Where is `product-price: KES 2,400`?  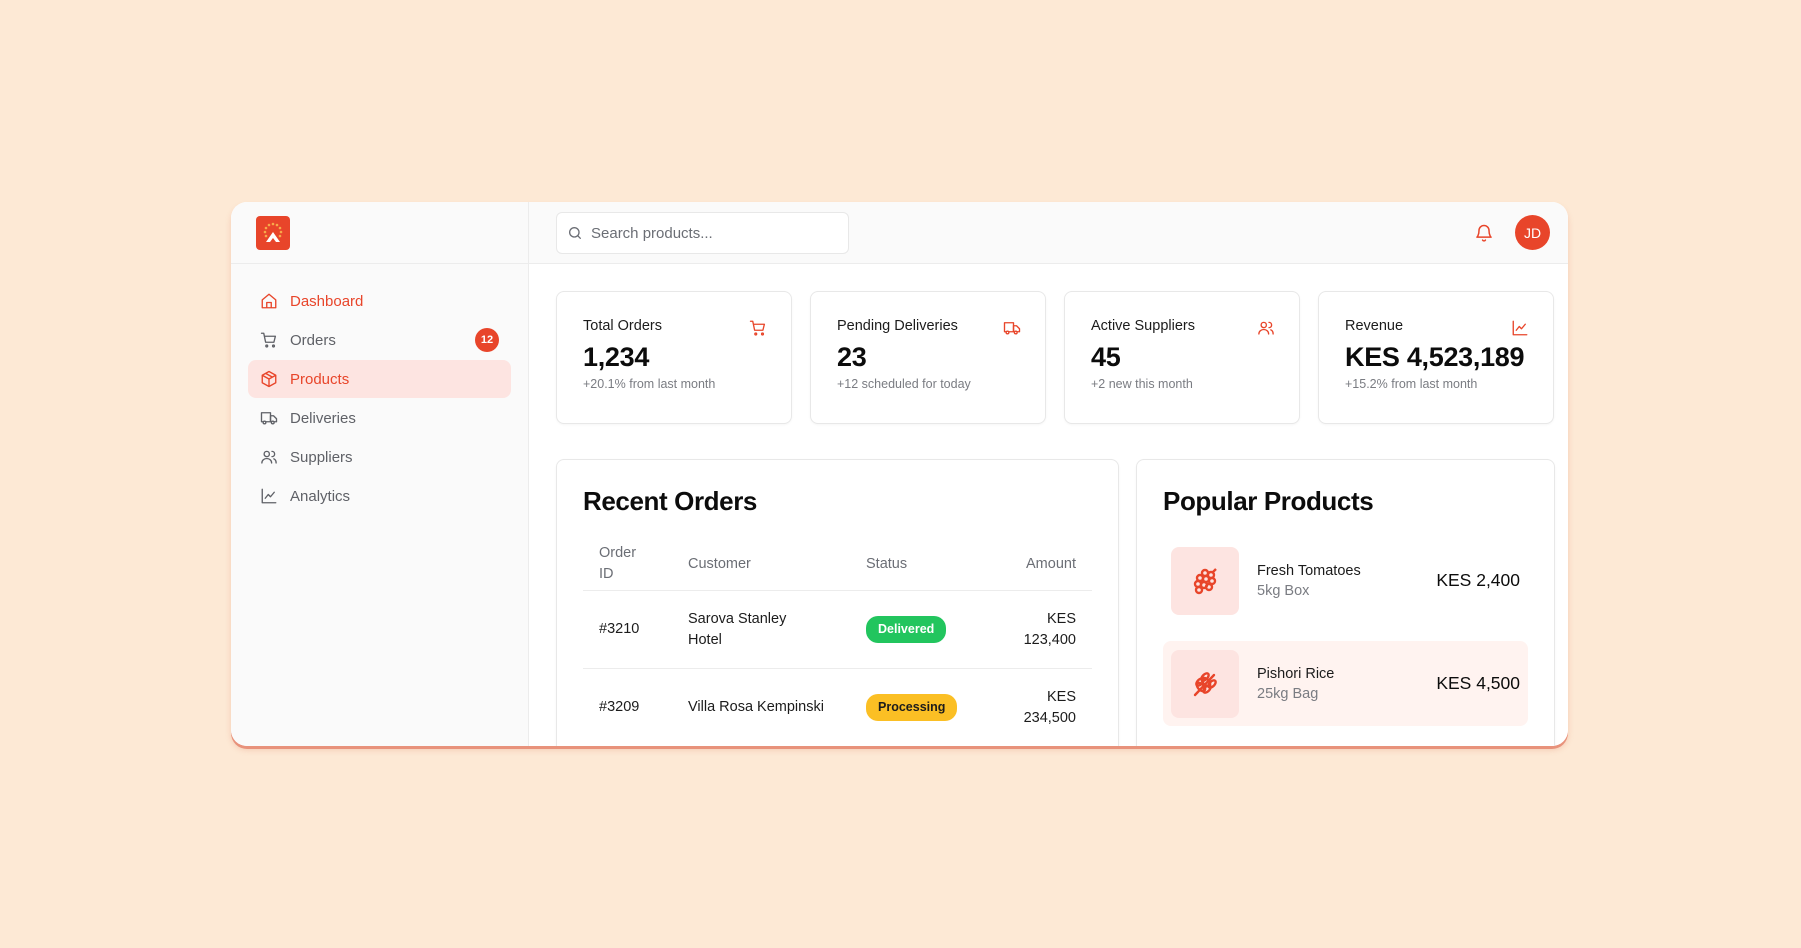 product-price: KES 2,400 is located at coordinates (1478, 580).